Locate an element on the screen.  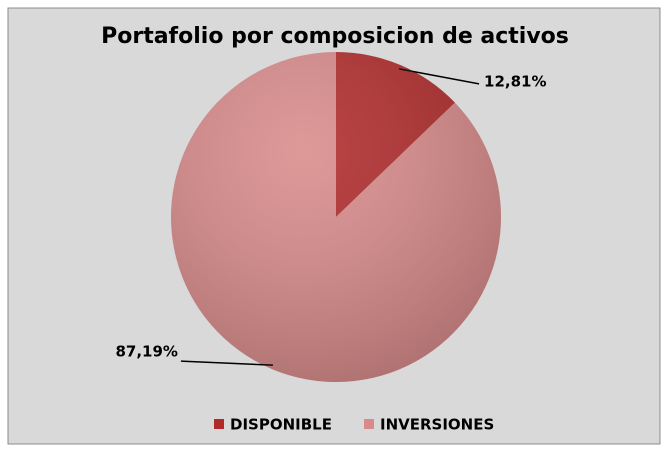
chart-title: Portafolio por composicion de activos is located at coordinates (335, 36).